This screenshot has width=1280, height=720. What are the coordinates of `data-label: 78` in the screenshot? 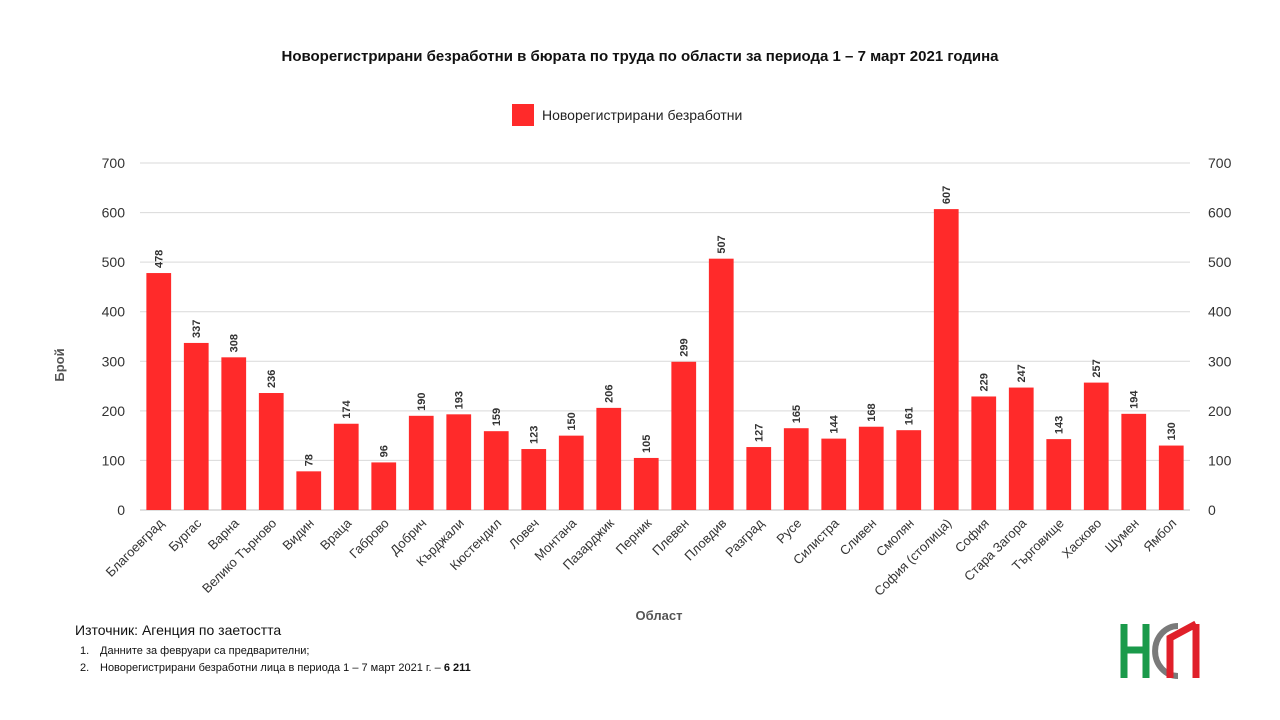 It's located at (310, 460).